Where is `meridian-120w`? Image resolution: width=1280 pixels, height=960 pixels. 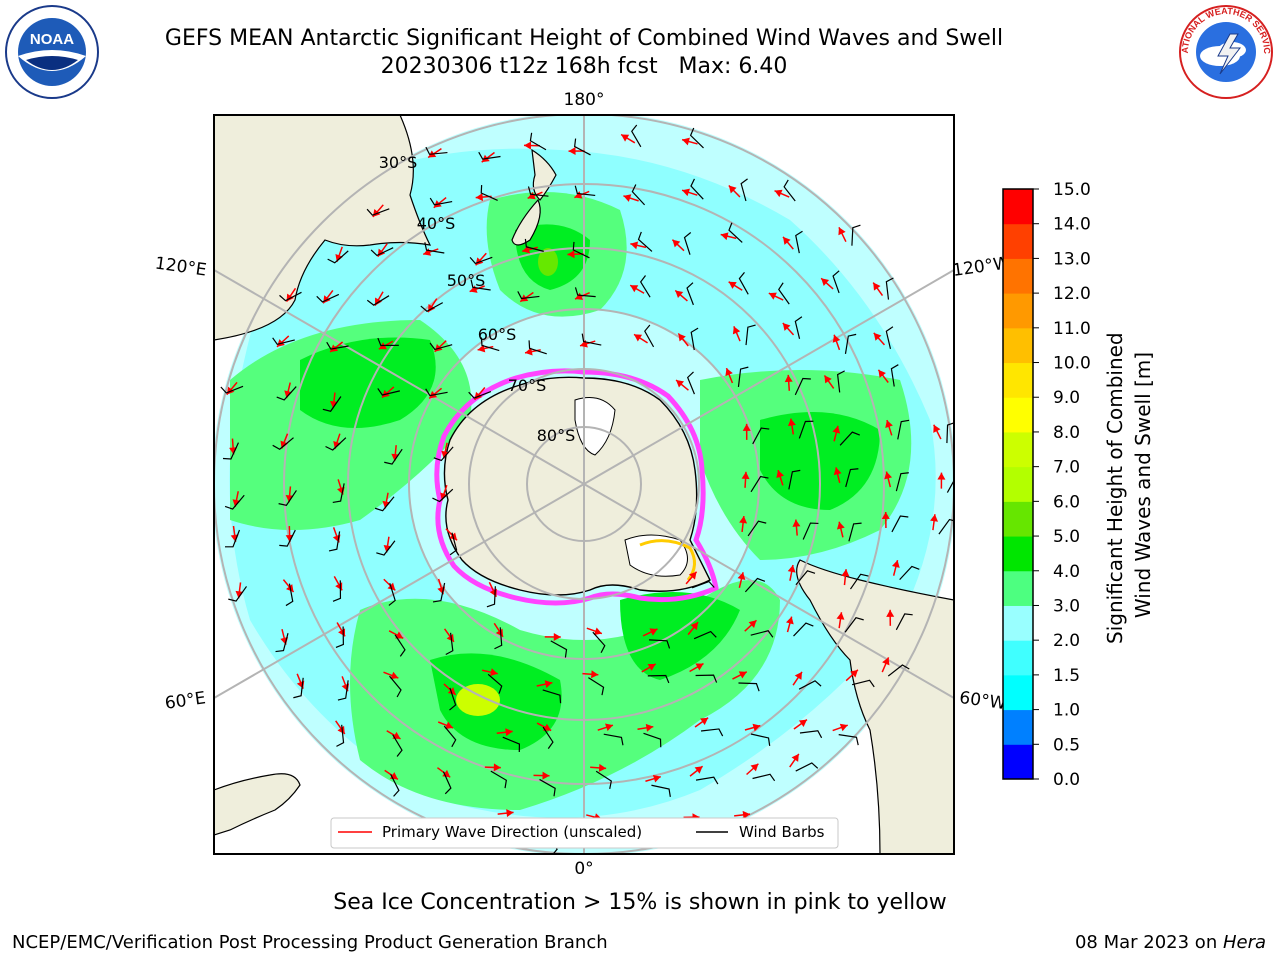
meridian-120w is located at coordinates (768, 377).